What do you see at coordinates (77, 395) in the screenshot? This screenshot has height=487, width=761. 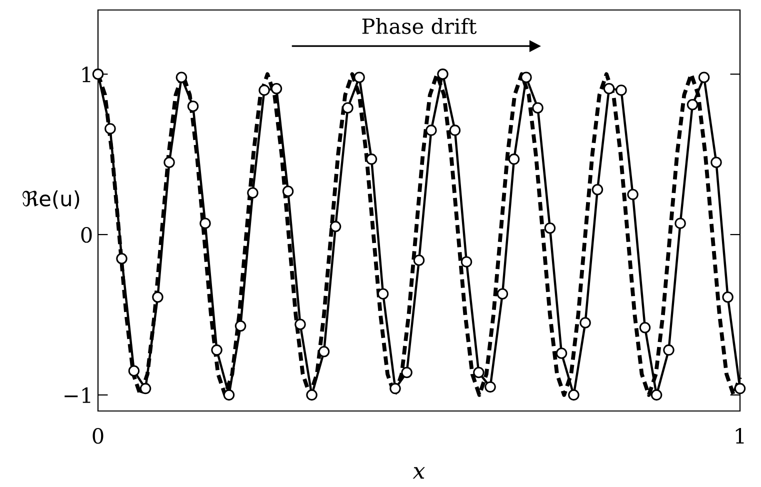 I see `y-tick-label: −1` at bounding box center [77, 395].